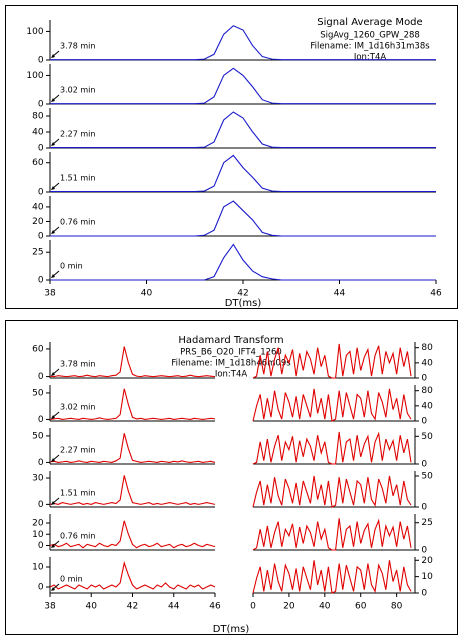 The image size is (463, 640). I want to click on annotation-title: Hadamard Transform, so click(230, 340).